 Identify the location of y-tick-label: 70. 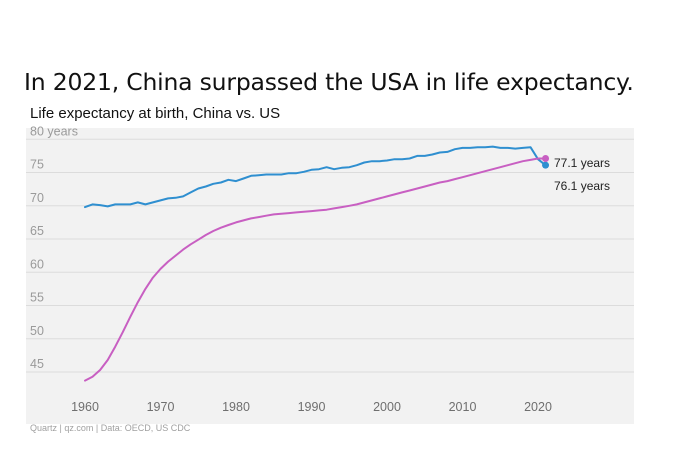
(37, 198).